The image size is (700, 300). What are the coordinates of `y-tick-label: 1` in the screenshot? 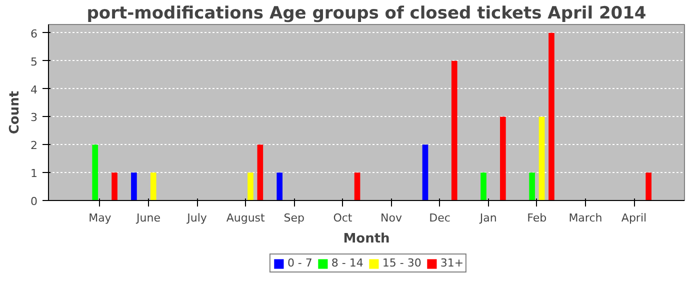 It's located at (34, 173).